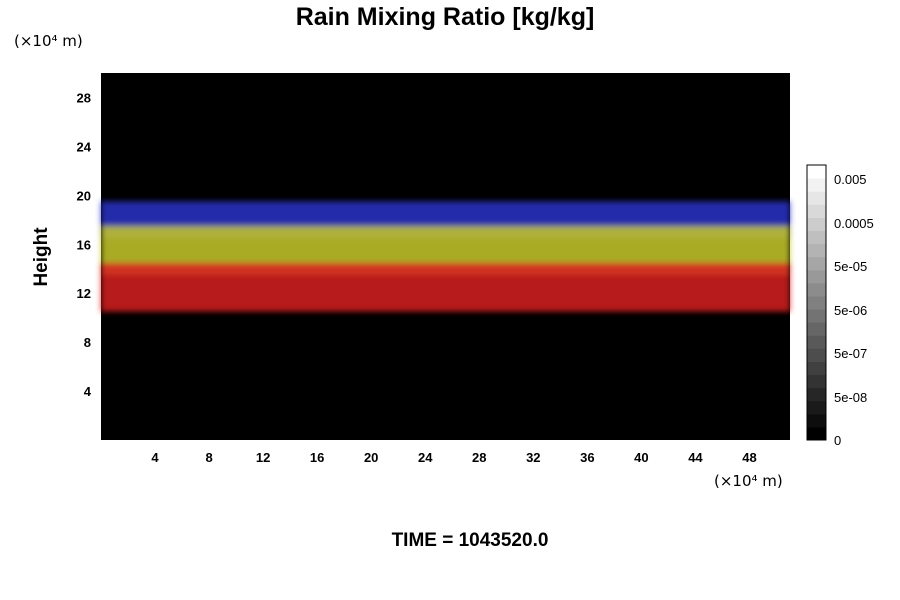  Describe the element at coordinates (641, 457) in the screenshot. I see `x-tick-label: 40` at that location.